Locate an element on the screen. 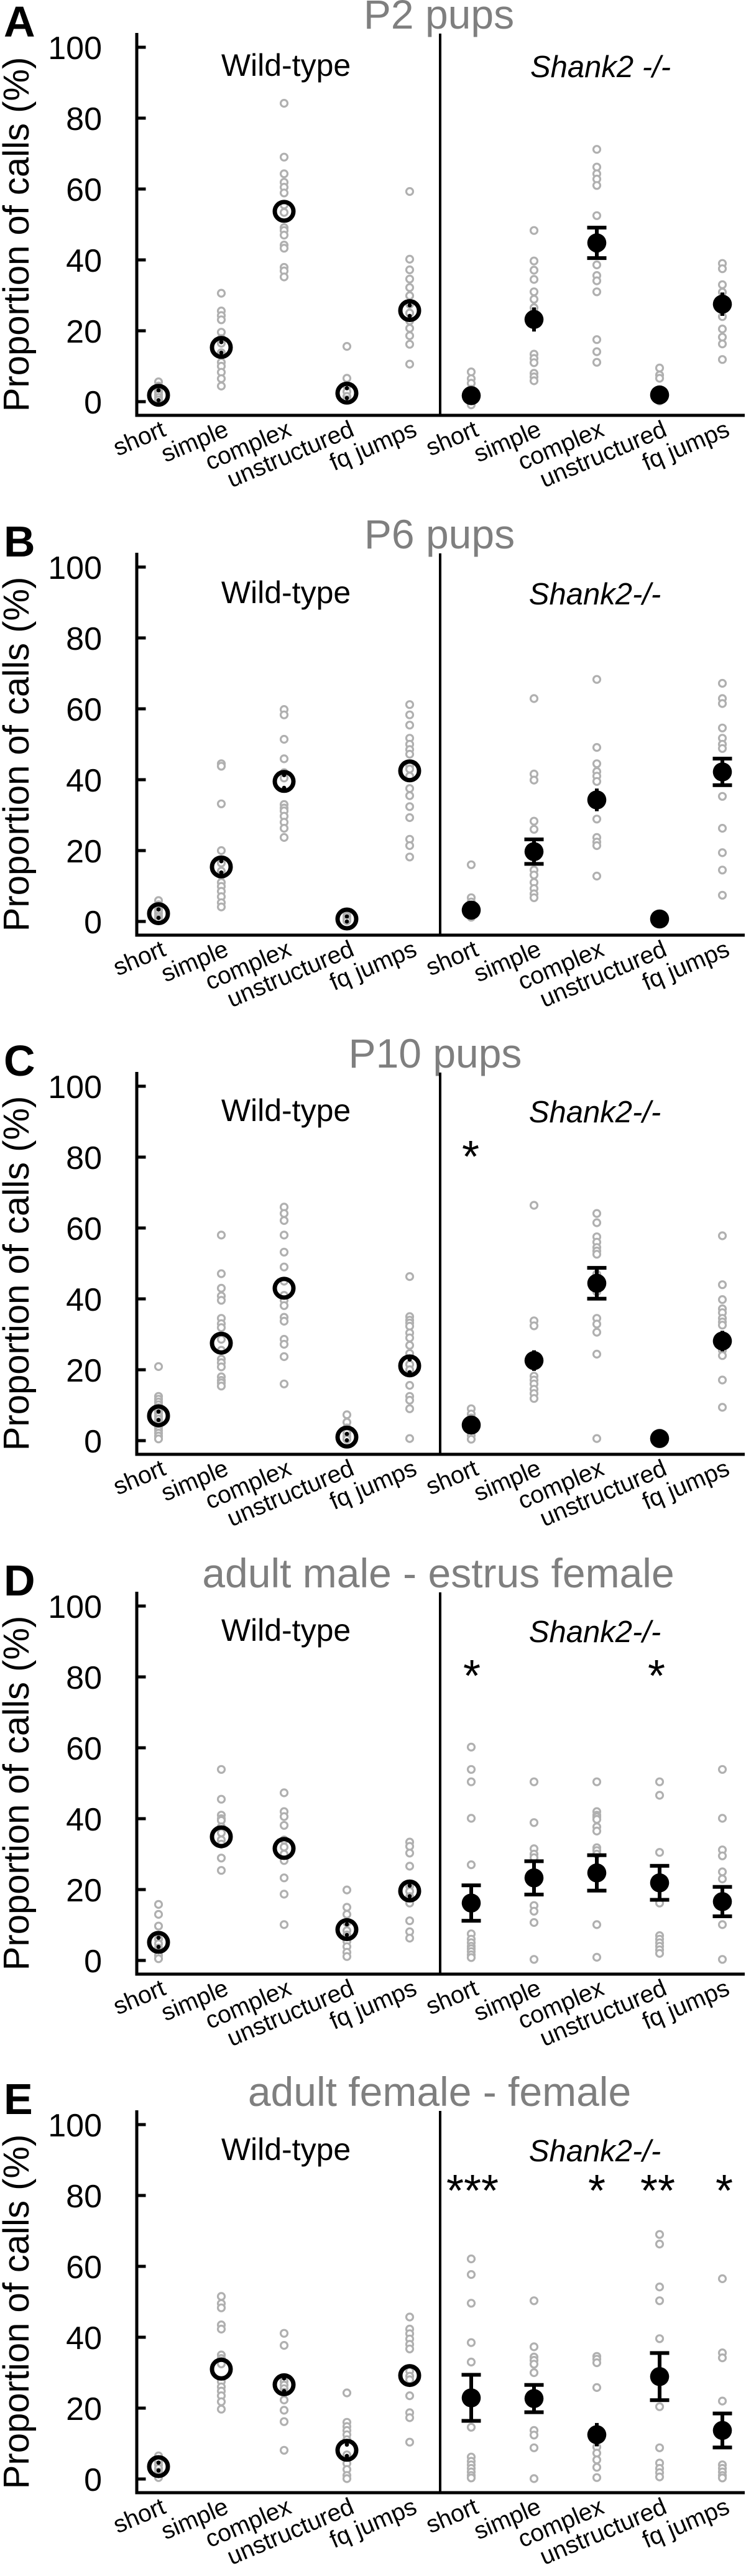 This screenshot has height=2576, width=746. svg-text: adult male - estrus female is located at coordinates (438, 1573).